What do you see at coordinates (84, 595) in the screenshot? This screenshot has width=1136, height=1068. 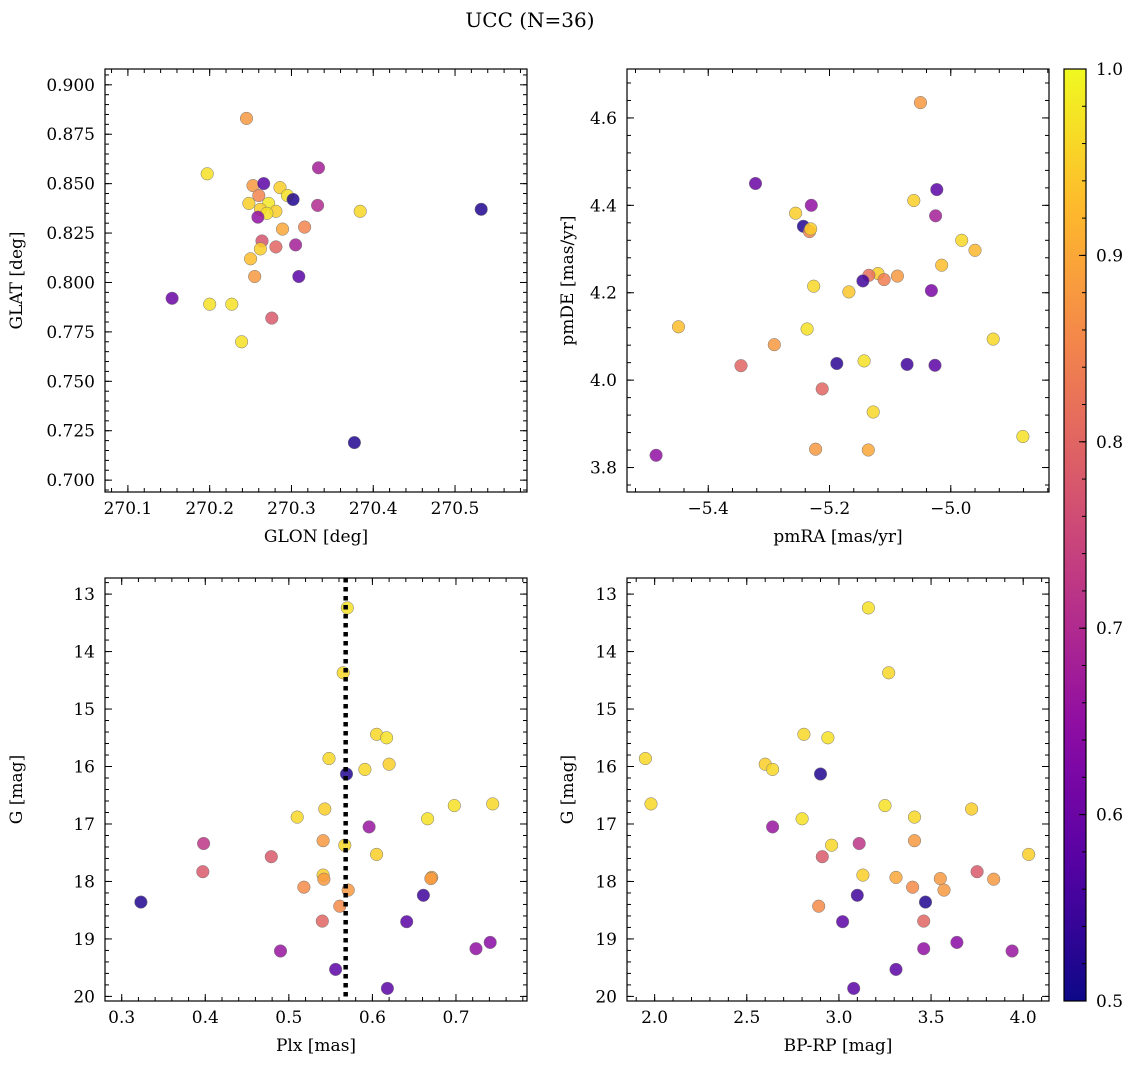 I see `y-tick-label: 13` at bounding box center [84, 595].